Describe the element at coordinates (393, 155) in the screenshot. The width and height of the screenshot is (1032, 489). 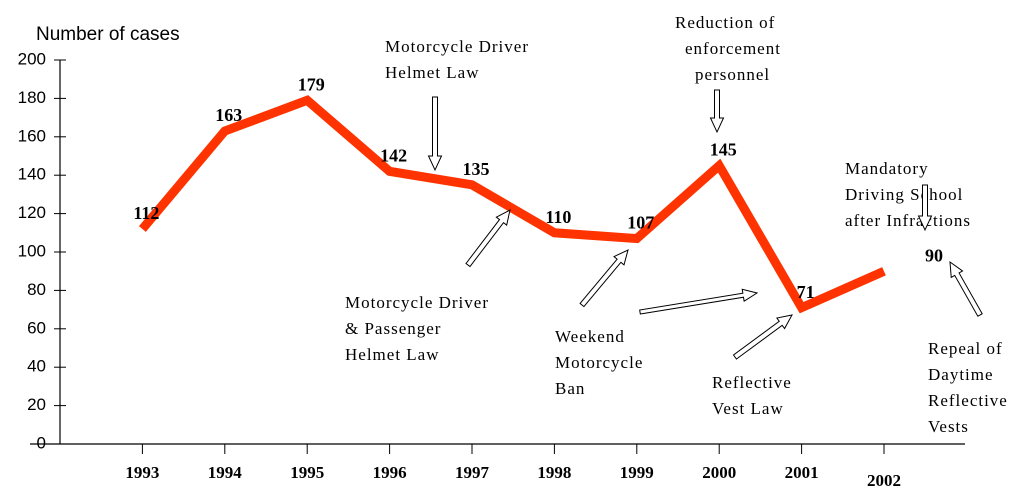
I see `data-label: 142` at that location.